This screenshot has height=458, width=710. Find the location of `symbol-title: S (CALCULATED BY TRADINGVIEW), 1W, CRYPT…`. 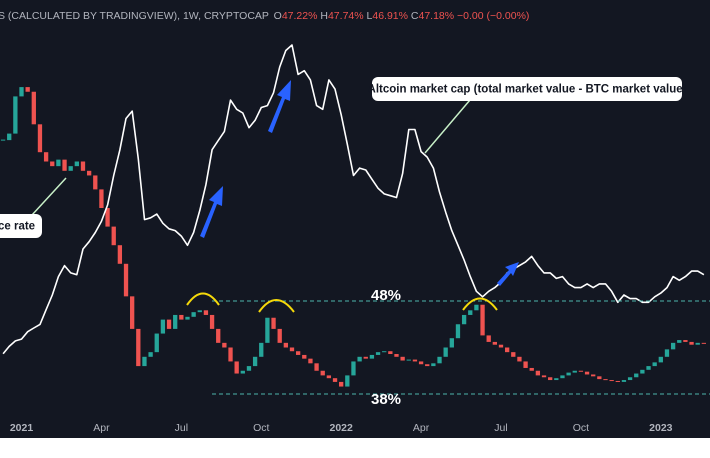

symbol-title: S (CALCULATED BY TRADINGVIEW), 1W, CRYPT… is located at coordinates (134, 16).